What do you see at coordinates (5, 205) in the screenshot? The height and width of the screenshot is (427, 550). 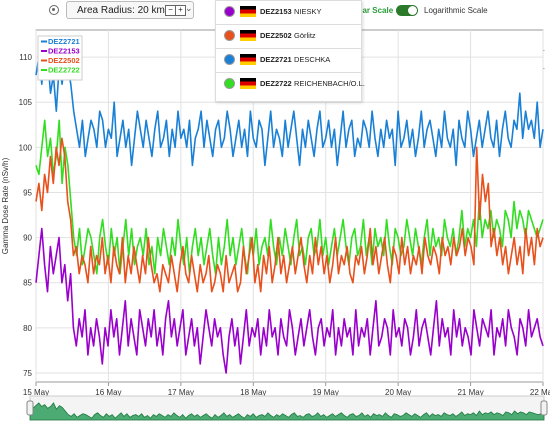 I see `y-axis-label: Gamma Dose Rate (nSv/h)` at bounding box center [5, 205].